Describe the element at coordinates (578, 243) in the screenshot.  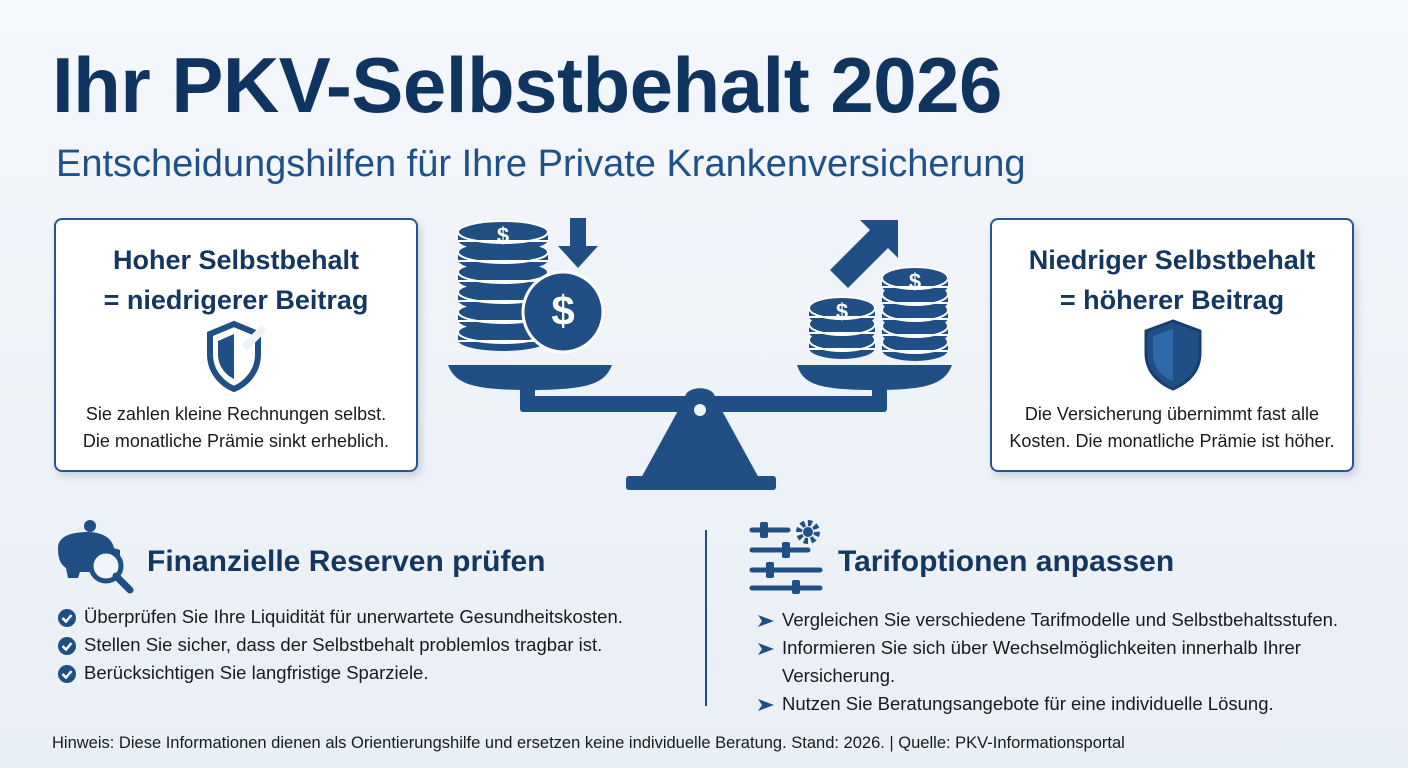
I see `arrow-down` at that location.